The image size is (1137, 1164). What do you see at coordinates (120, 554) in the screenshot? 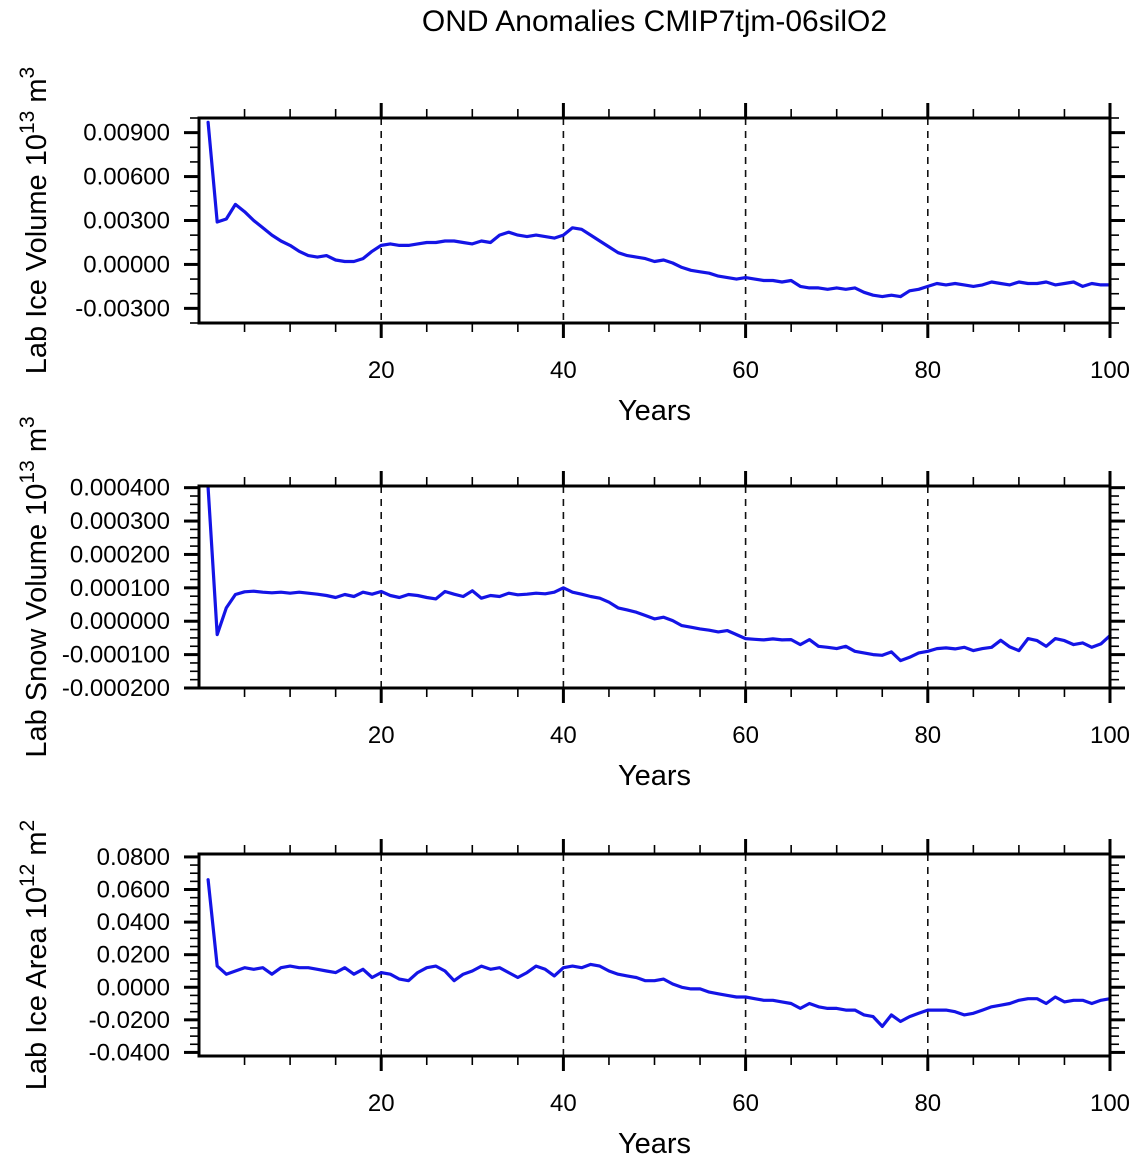
I see `y-tick-label: 0.000200` at bounding box center [120, 554].